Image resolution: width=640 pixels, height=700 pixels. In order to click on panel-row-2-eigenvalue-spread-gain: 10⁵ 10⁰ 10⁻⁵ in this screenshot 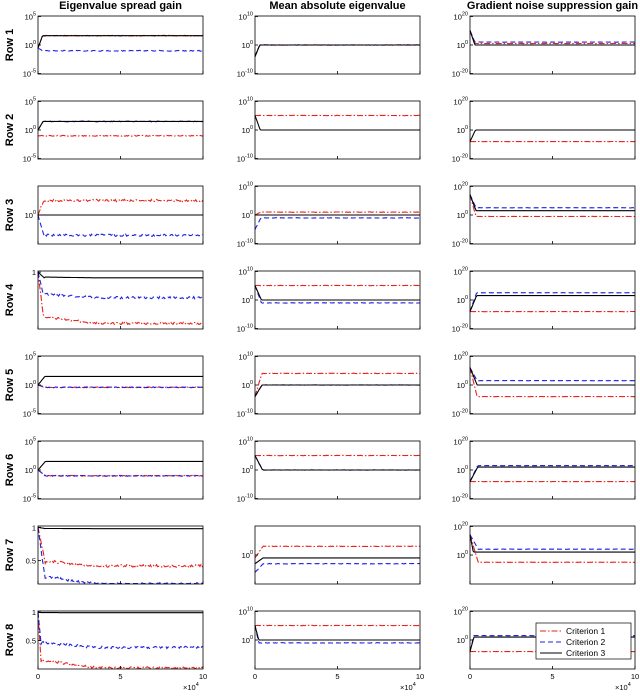, I will do `click(113, 130)`.